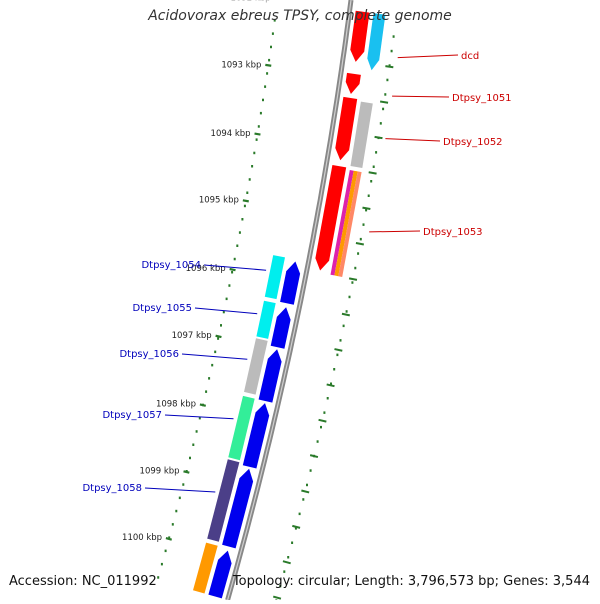  What do you see at coordinates (241, 65) in the screenshot?
I see `ruler-label: 1093 kbp` at bounding box center [241, 65].